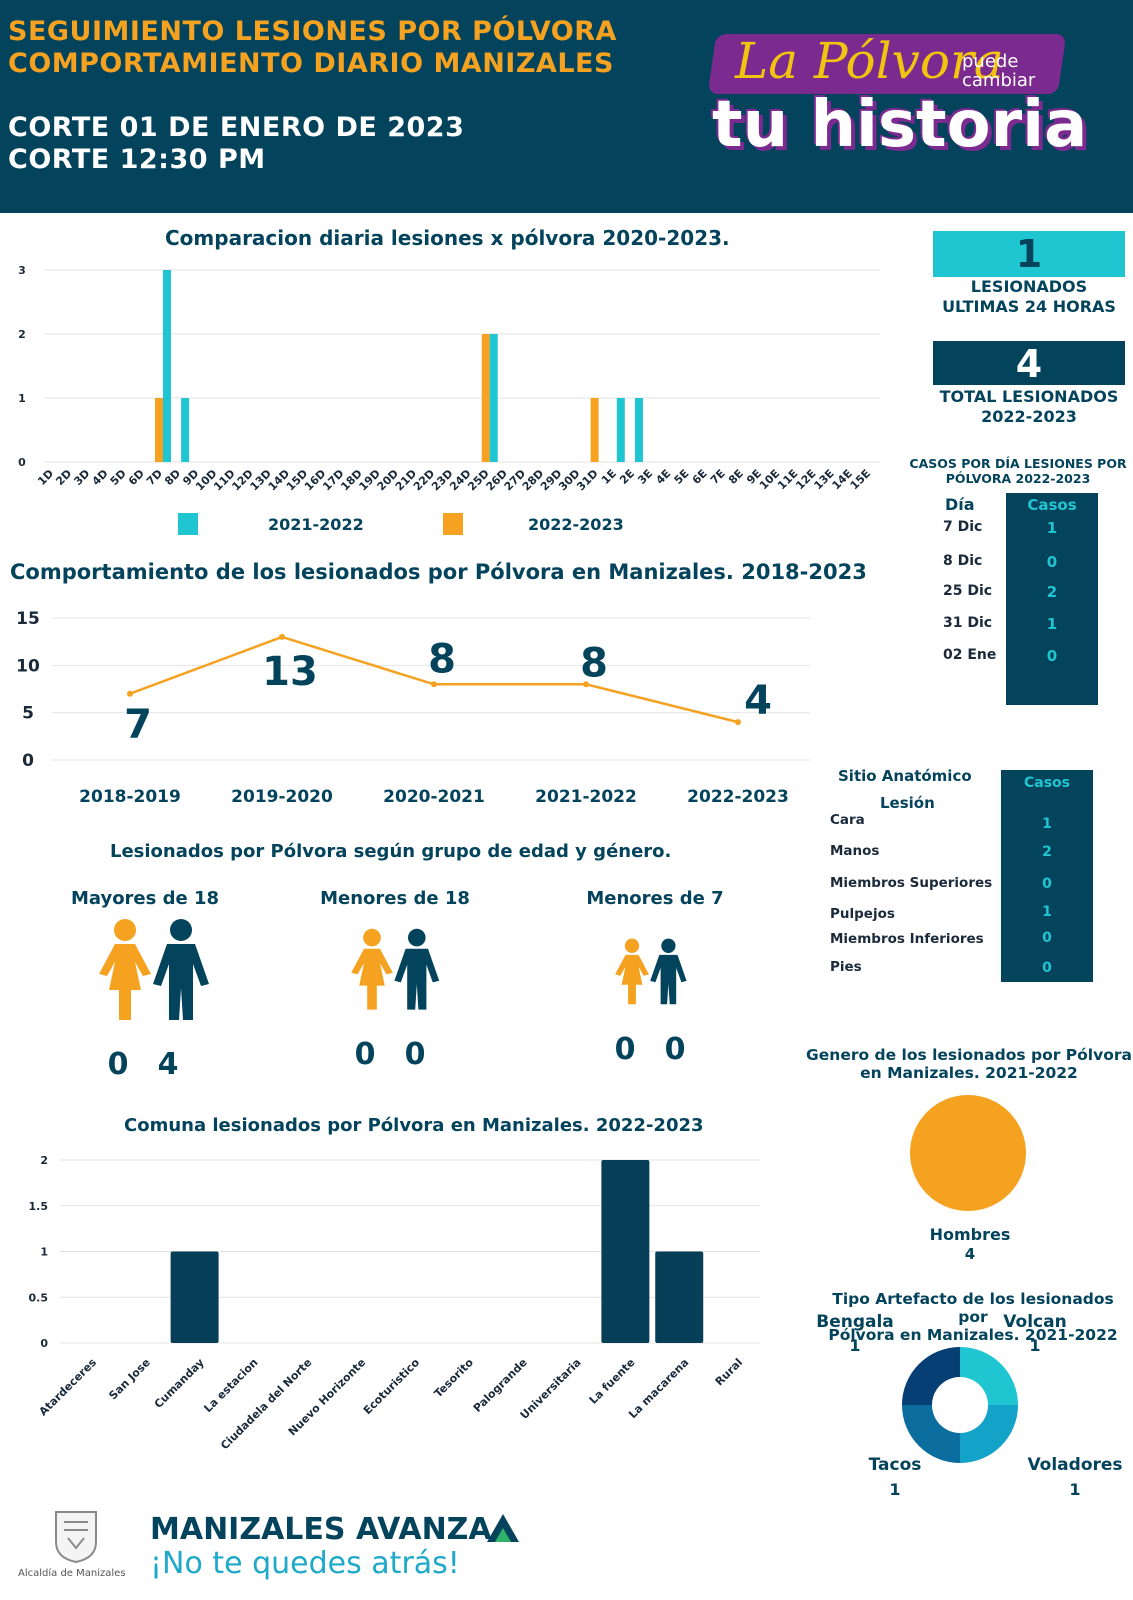 The image size is (1133, 1600). I want to click on anatomic-site: Pulpejos, so click(862, 914).